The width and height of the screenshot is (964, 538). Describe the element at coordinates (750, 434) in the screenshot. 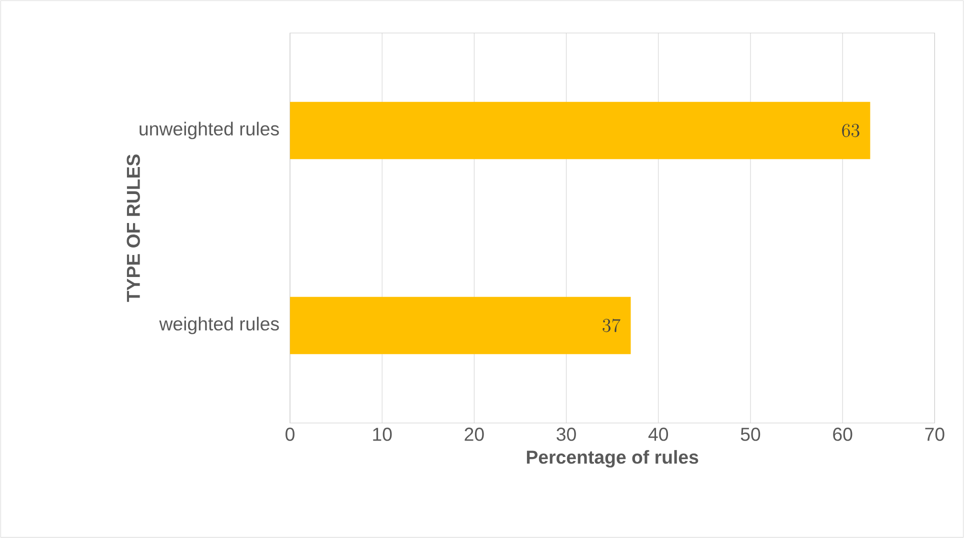

I see `x-tick-label: 50` at that location.